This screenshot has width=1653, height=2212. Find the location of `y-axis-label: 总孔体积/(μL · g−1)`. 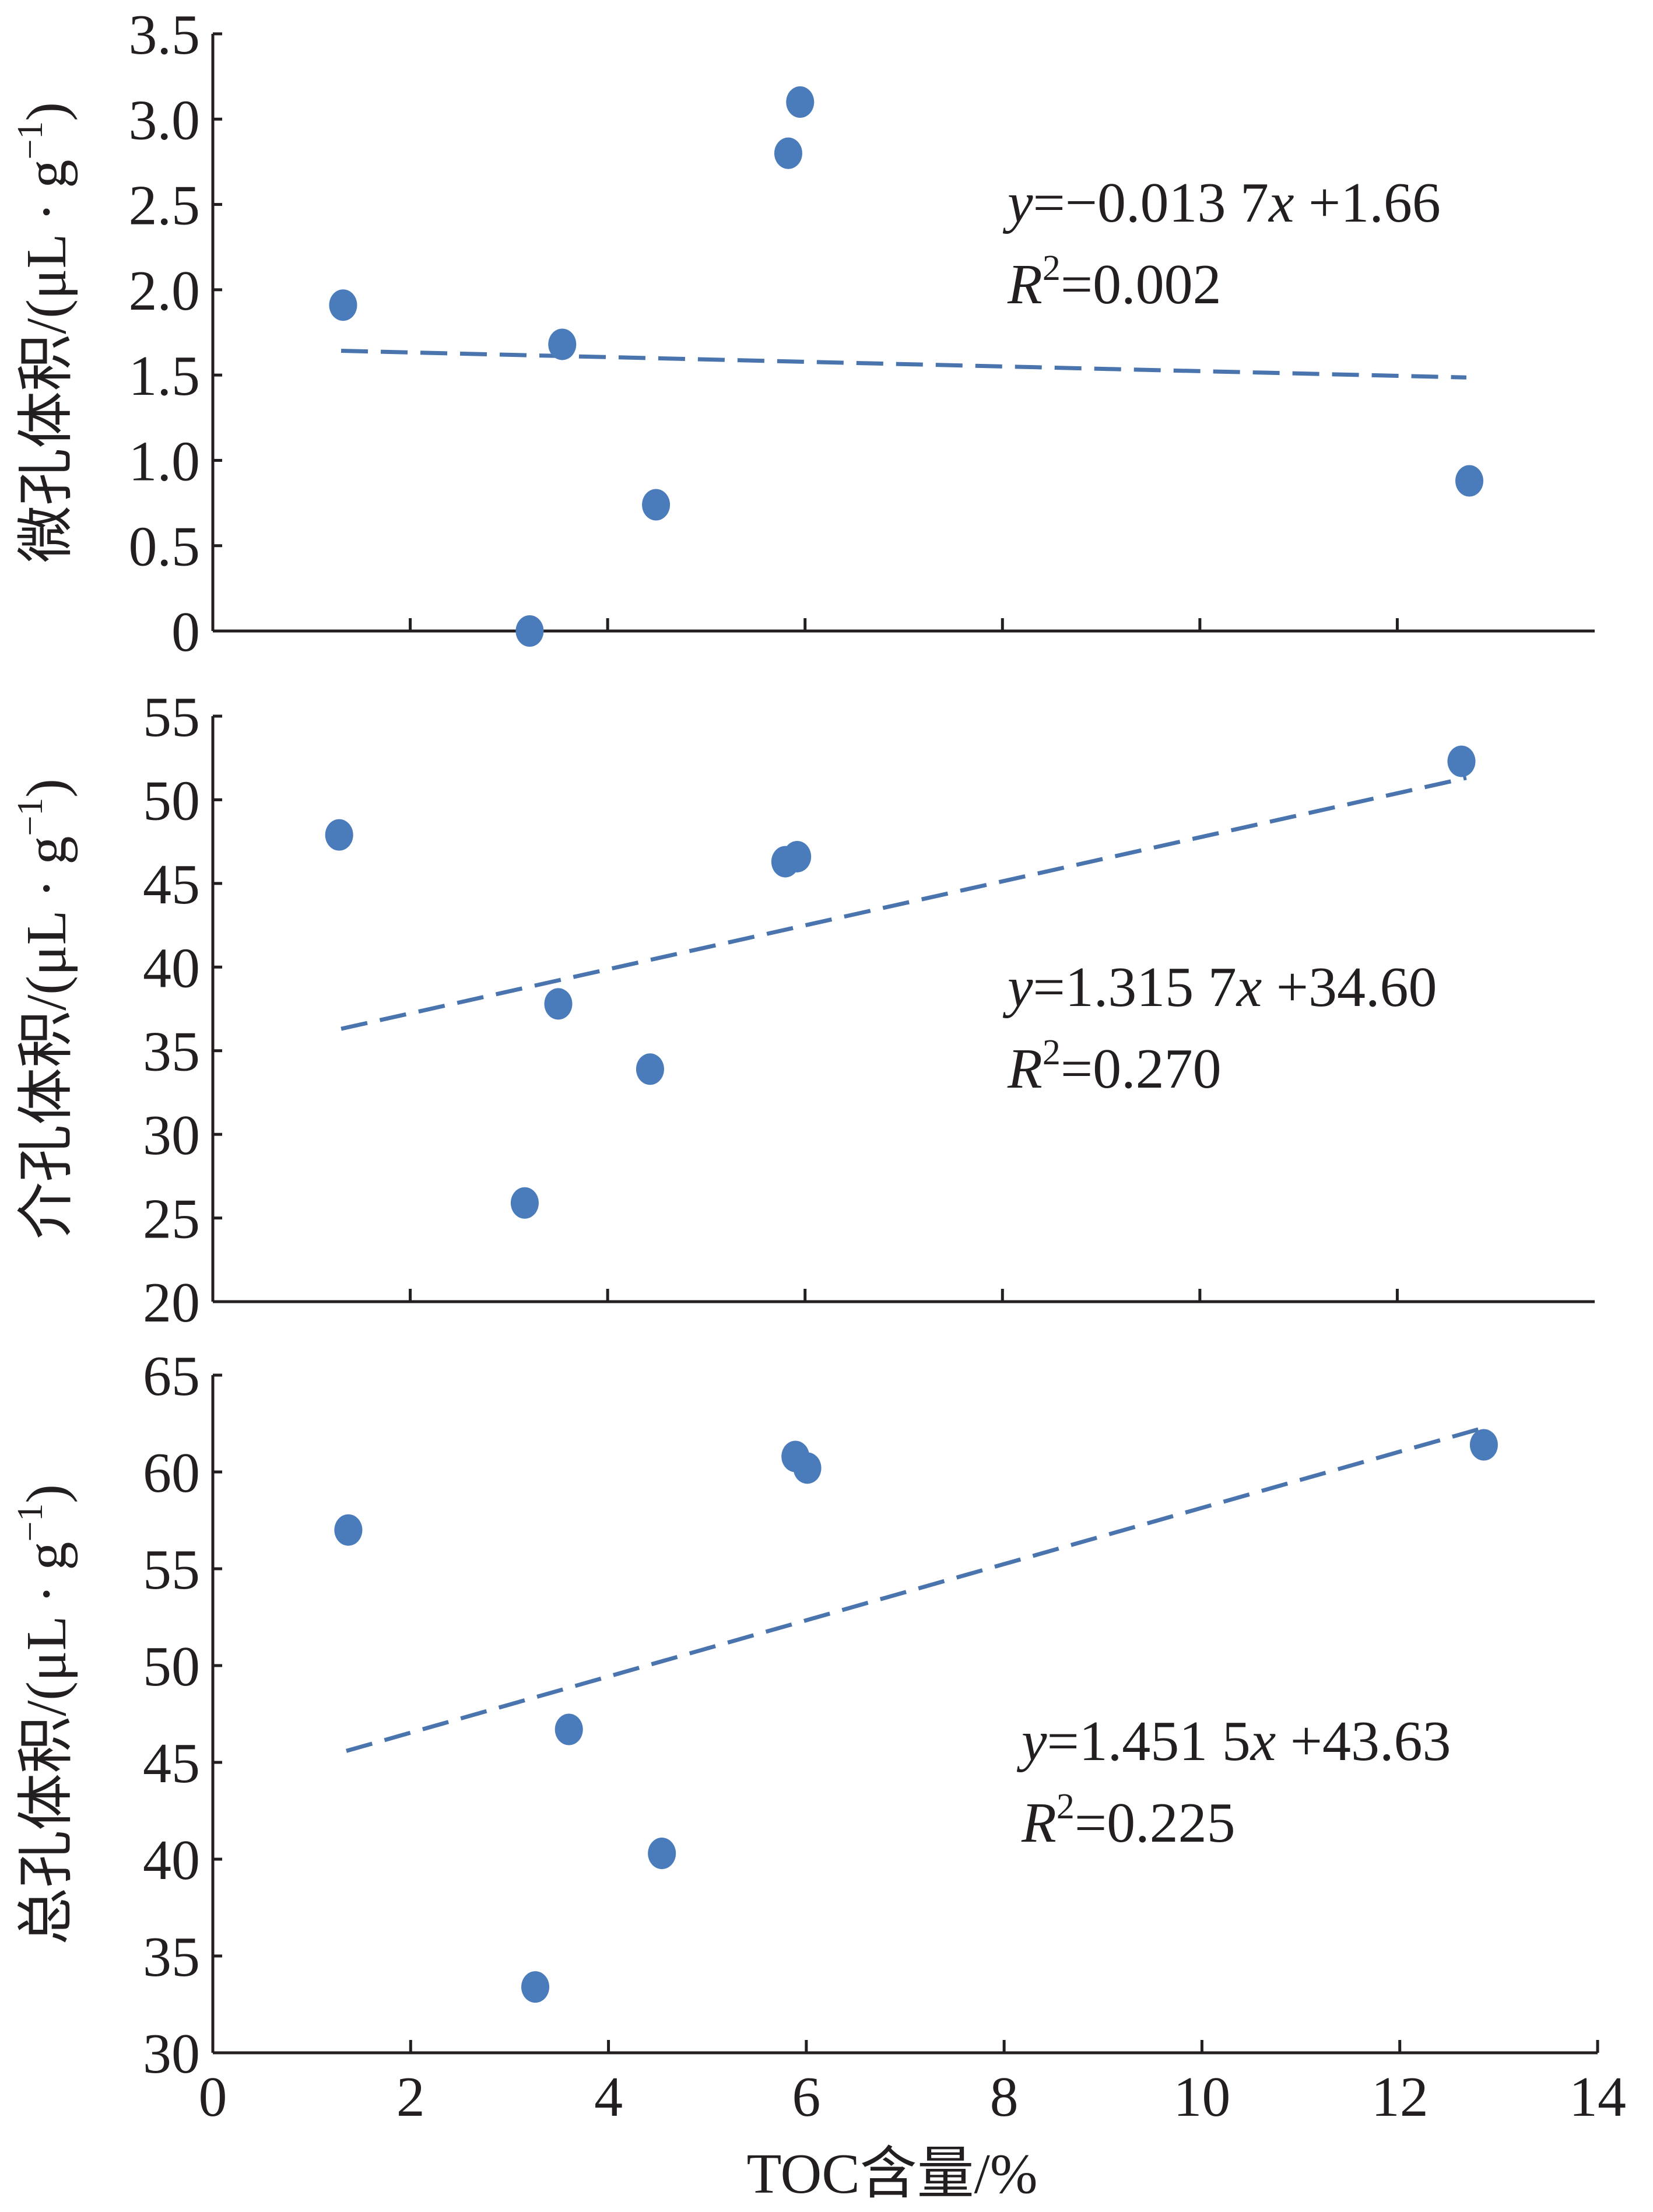

y-axis-label: 总孔体积/(μL · g−1) is located at coordinates (44, 1714).